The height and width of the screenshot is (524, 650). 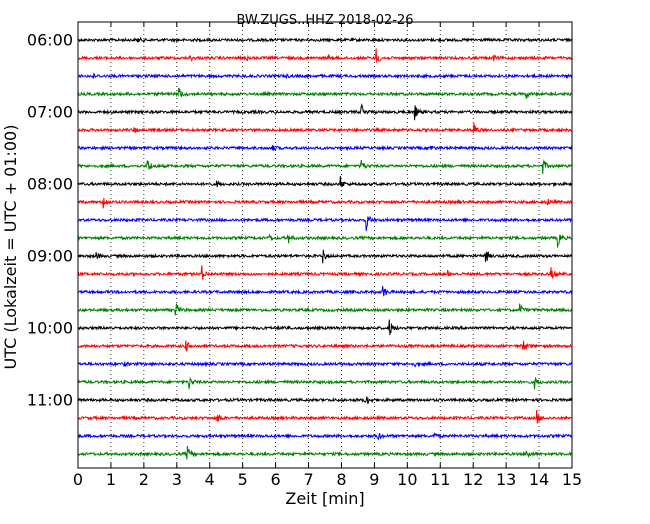 What do you see at coordinates (210, 479) in the screenshot?
I see `x-tick-label: 4` at bounding box center [210, 479].